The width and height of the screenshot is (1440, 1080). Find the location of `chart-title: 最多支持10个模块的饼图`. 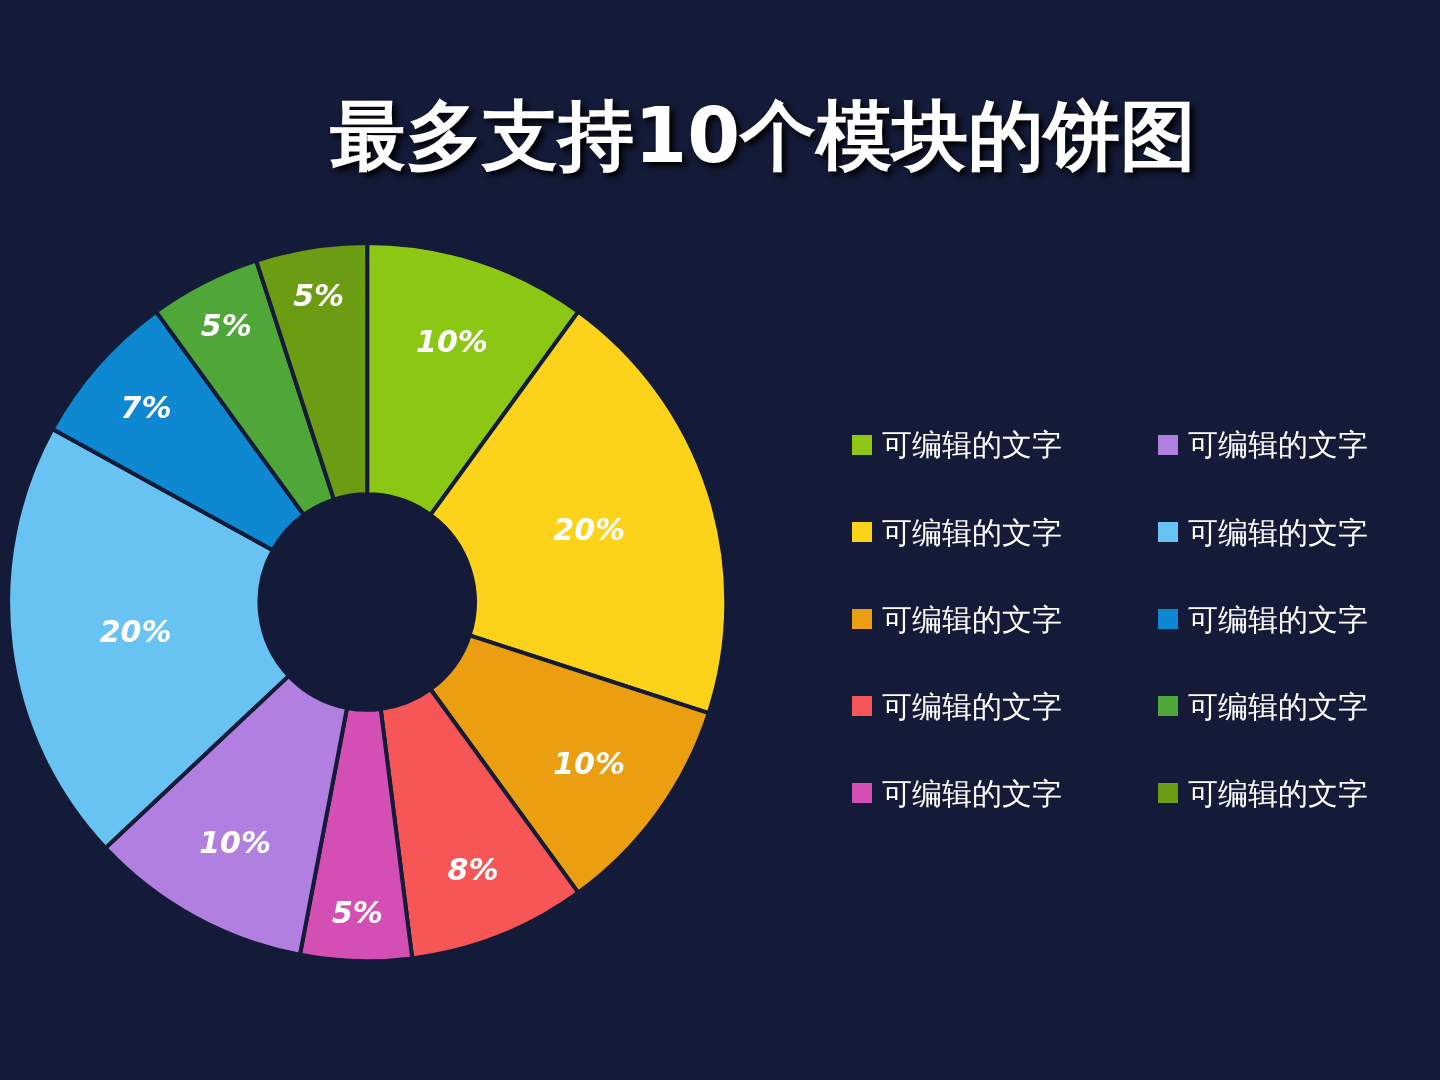

chart-title: 最多支持10个模块的饼图 is located at coordinates (763, 135).